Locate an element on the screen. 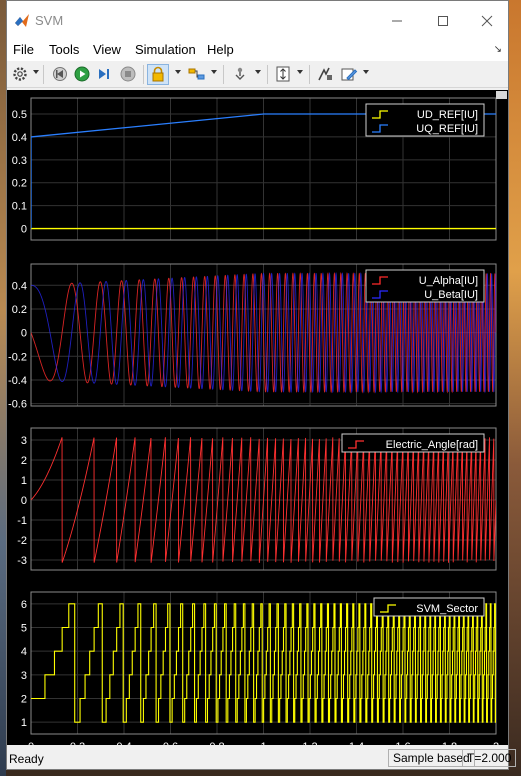  x-tick-label: 0.4 is located at coordinates (123, 743).